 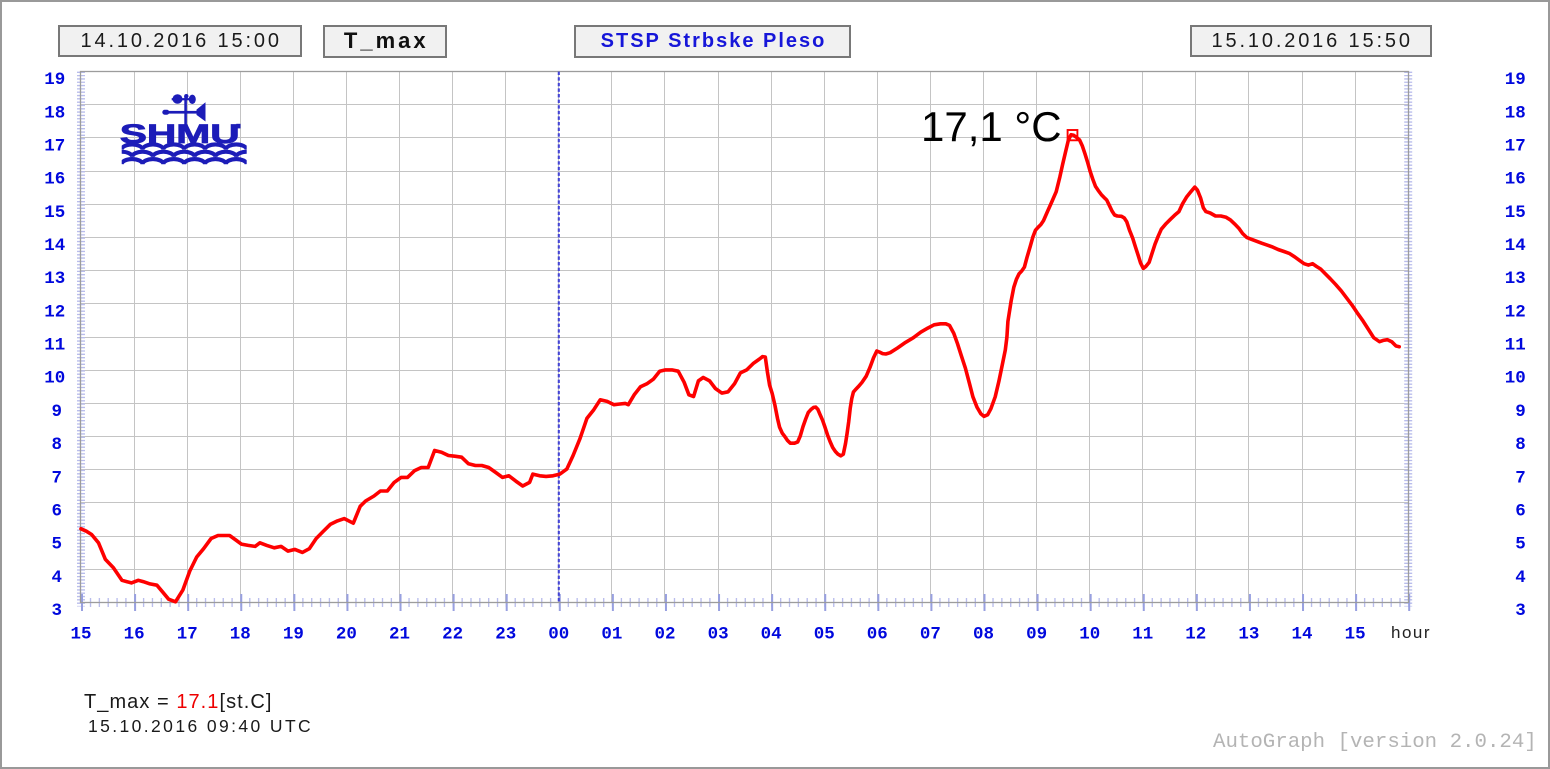 What do you see at coordinates (611, 635) in the screenshot?
I see `svg-text: 01` at bounding box center [611, 635].